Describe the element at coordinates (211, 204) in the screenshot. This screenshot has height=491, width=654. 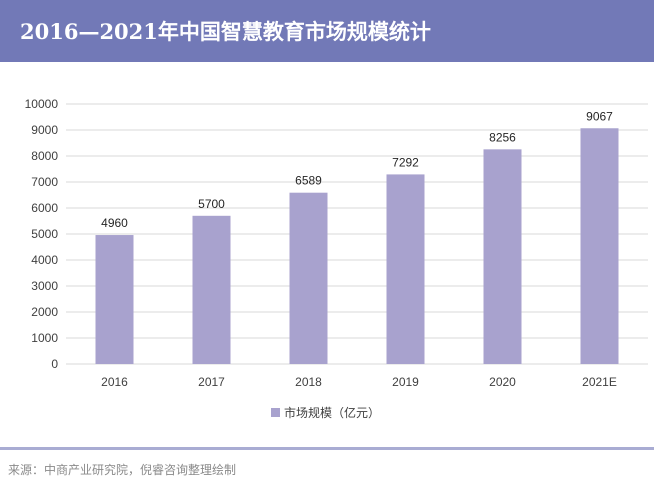
I see `data-label: 5700` at that location.